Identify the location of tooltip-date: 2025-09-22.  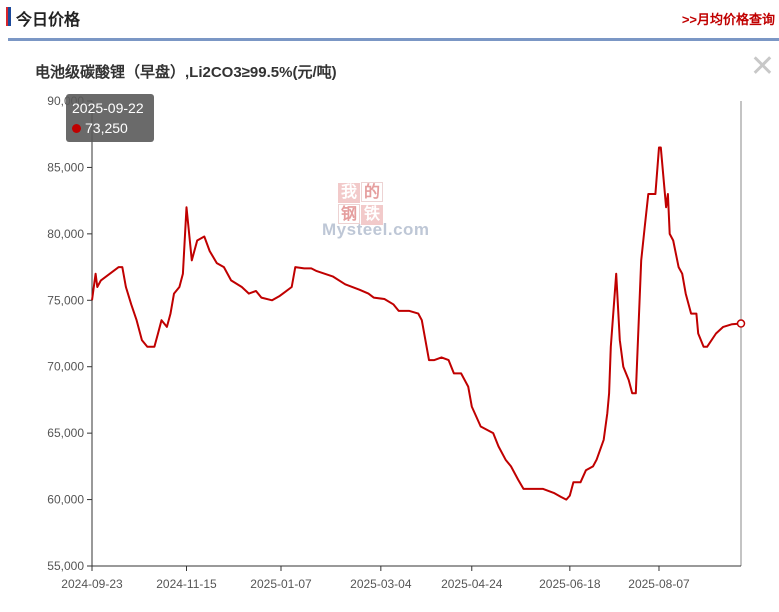
(108, 108).